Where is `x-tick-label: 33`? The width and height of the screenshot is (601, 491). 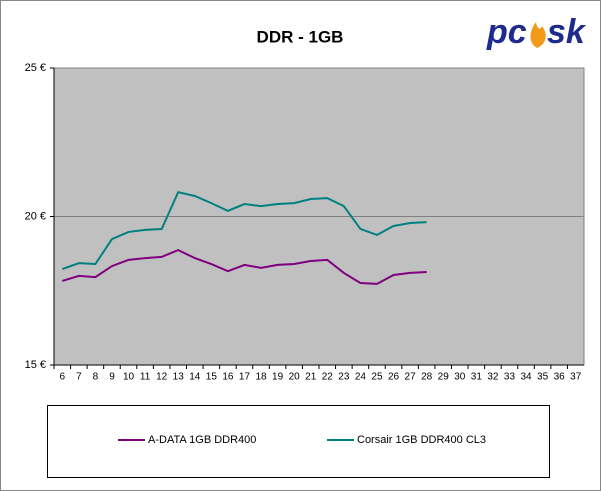
x-tick-label: 33 is located at coordinates (510, 377).